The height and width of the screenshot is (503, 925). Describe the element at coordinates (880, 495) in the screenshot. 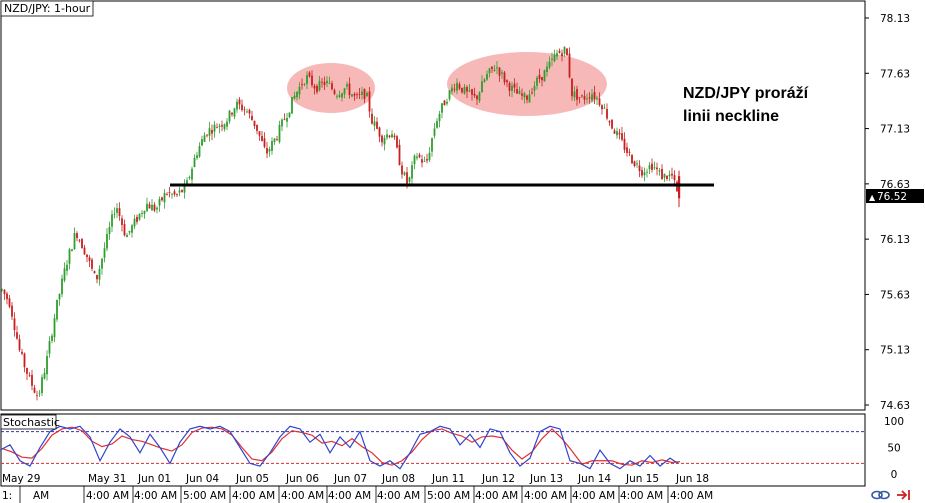

I see `chain-link-icon` at that location.